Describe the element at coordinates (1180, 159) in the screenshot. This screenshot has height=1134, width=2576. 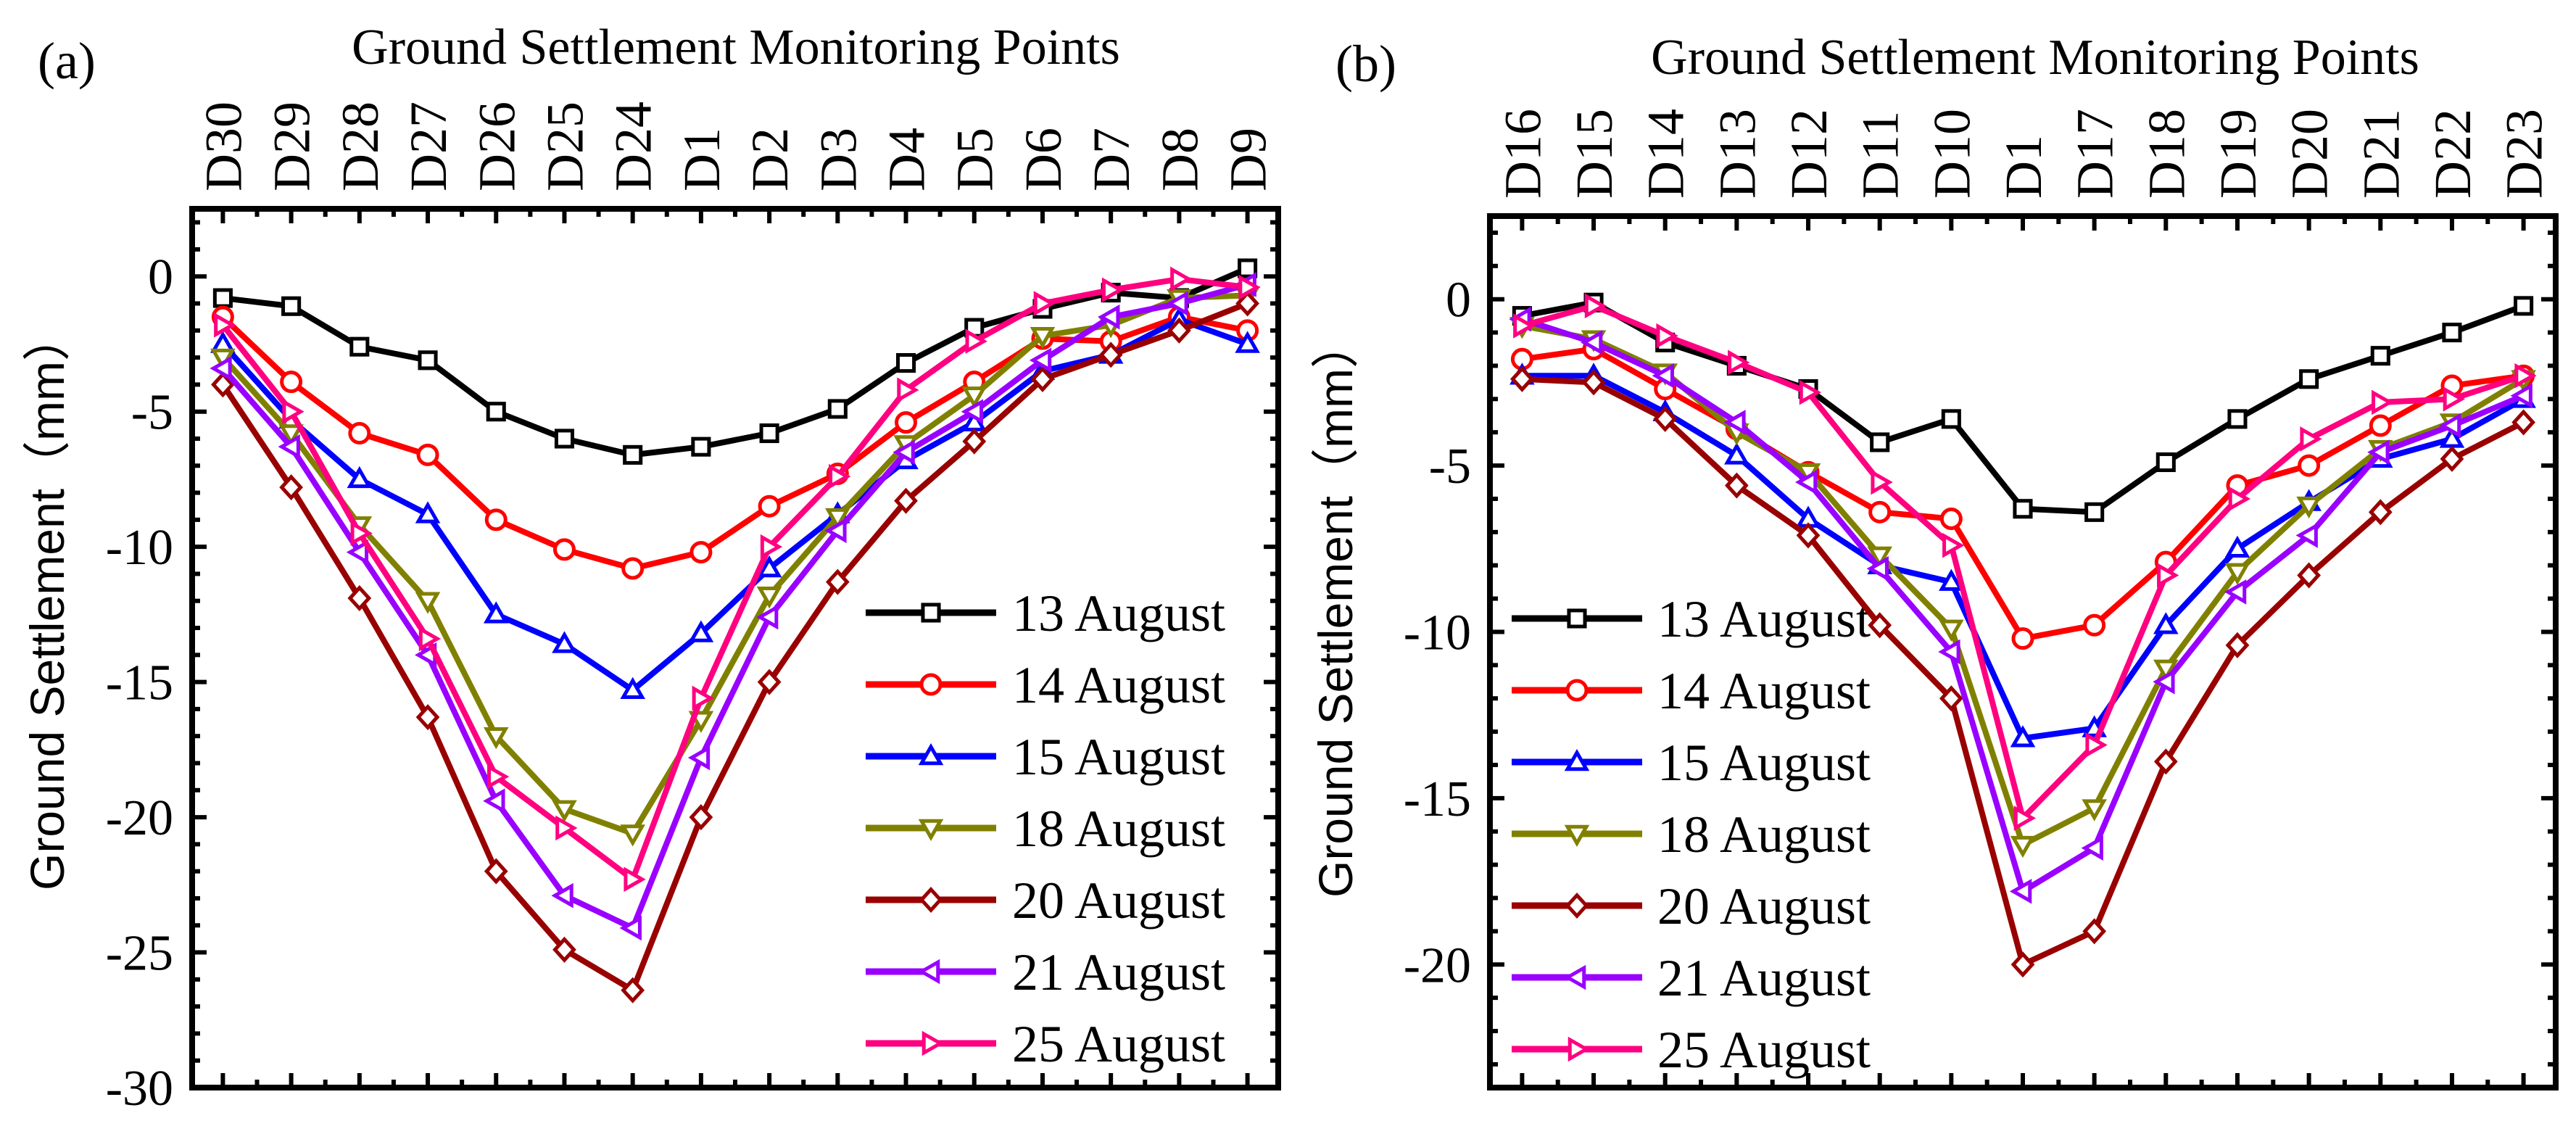
I see `x-tick-label: D8` at that location.